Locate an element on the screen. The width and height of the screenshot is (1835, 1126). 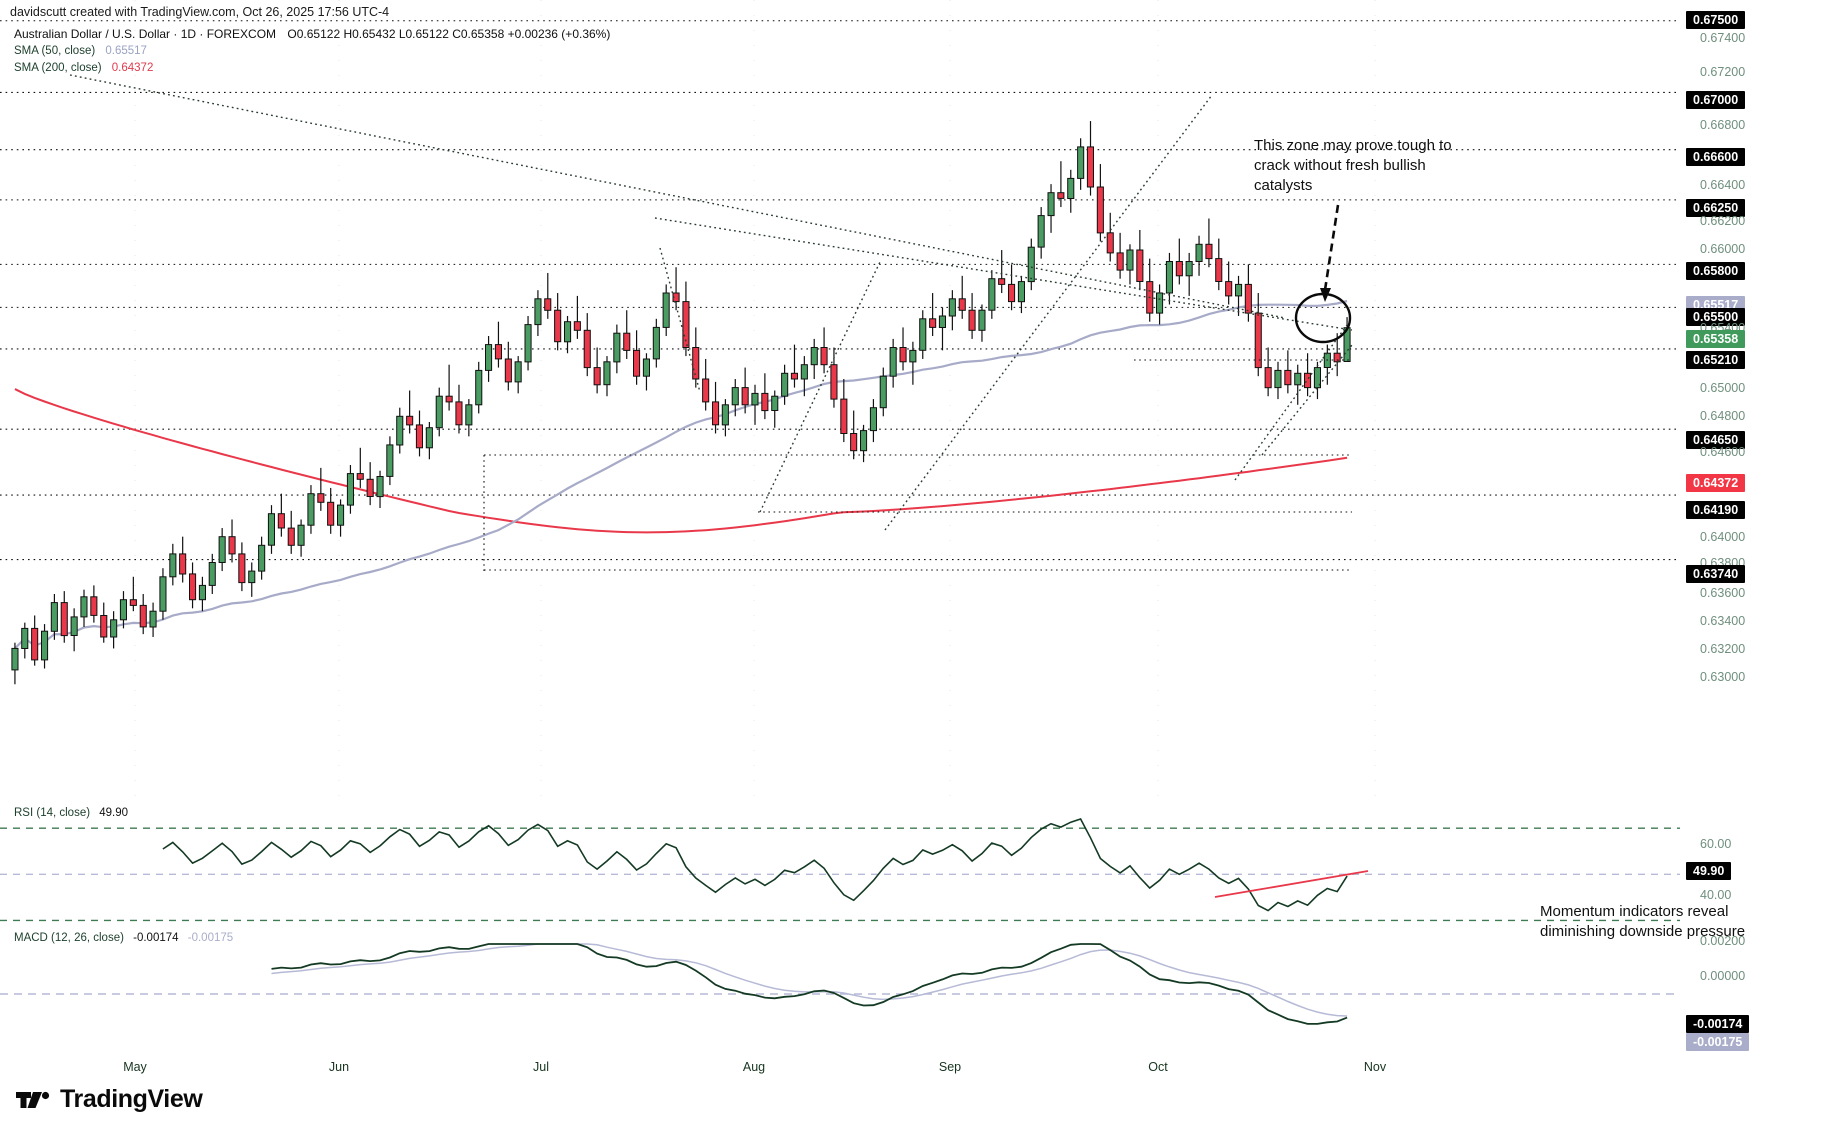
sma50-legend: SMA (50, close) 0.65517 is located at coordinates (80, 51).